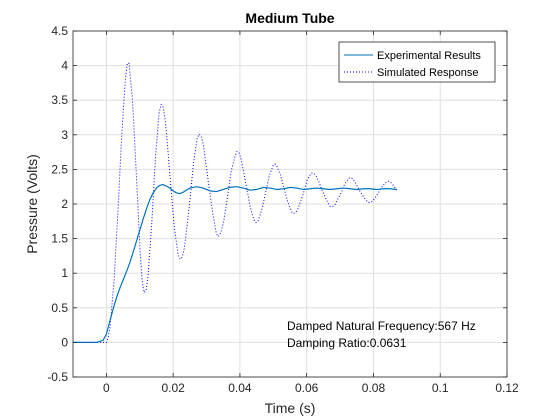 This screenshot has height=420, width=560. Describe the element at coordinates (428, 73) in the screenshot. I see `legend-label-simulated: Simulated Response` at that location.